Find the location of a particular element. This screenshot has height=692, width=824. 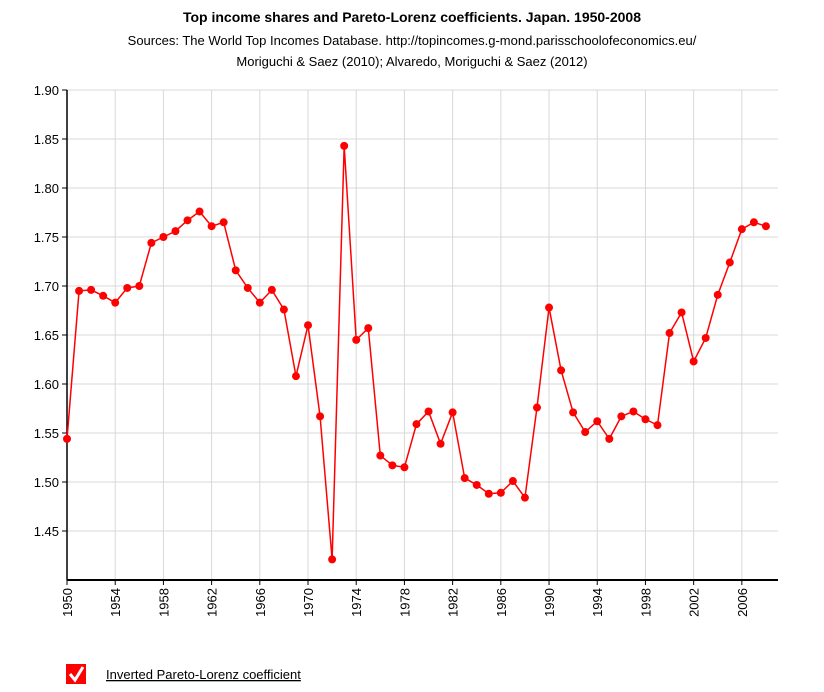

x-tick-label: 2002 is located at coordinates (694, 602).